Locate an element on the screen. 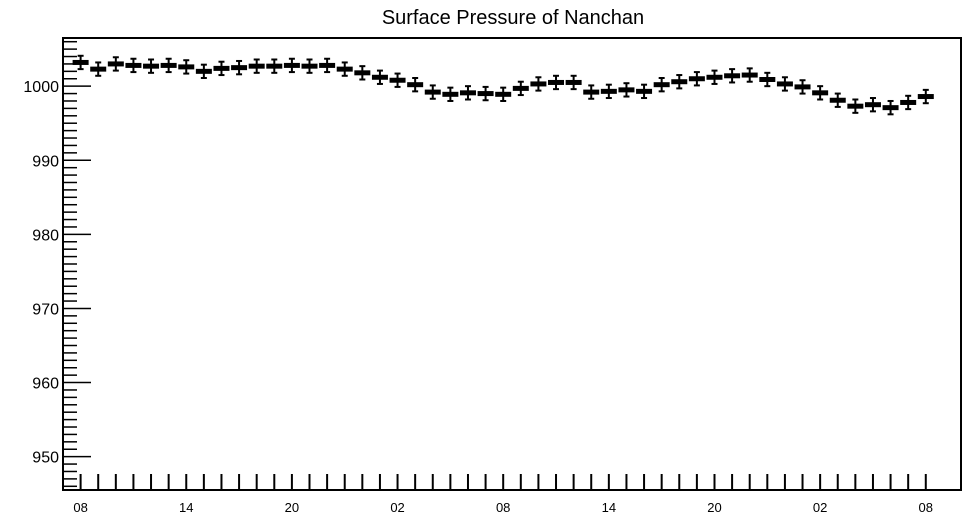  y-tick-label: 960 is located at coordinates (45, 384).